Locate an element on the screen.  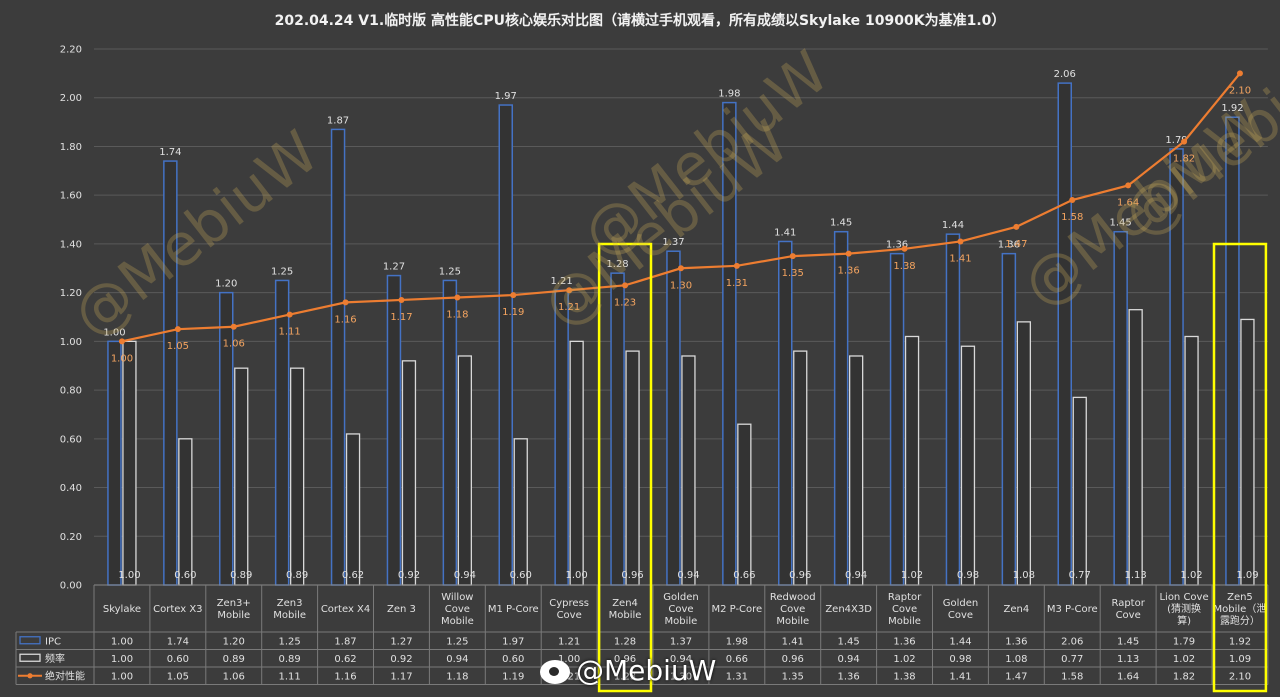
table-cell: 2.06 is located at coordinates (1072, 641).